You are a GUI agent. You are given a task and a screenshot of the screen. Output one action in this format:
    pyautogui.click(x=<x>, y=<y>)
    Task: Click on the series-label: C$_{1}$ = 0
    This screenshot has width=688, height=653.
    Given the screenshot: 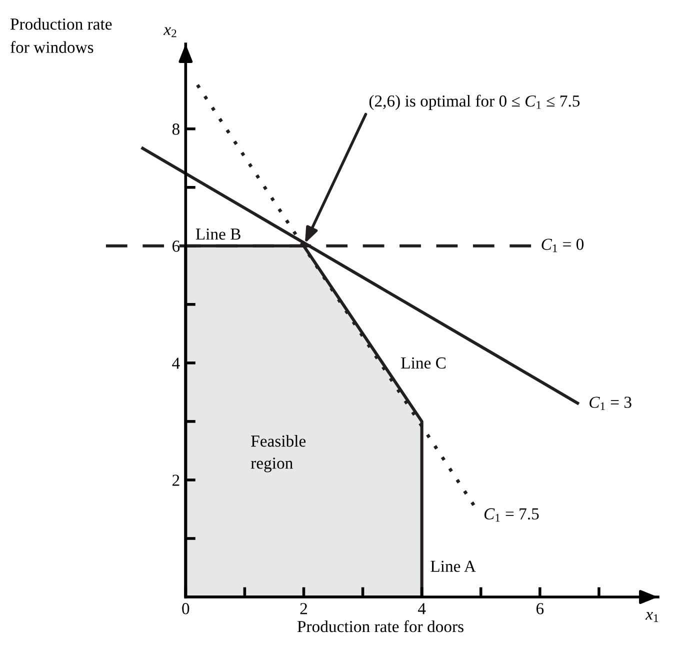 What is the action you would take?
    pyautogui.click(x=563, y=245)
    